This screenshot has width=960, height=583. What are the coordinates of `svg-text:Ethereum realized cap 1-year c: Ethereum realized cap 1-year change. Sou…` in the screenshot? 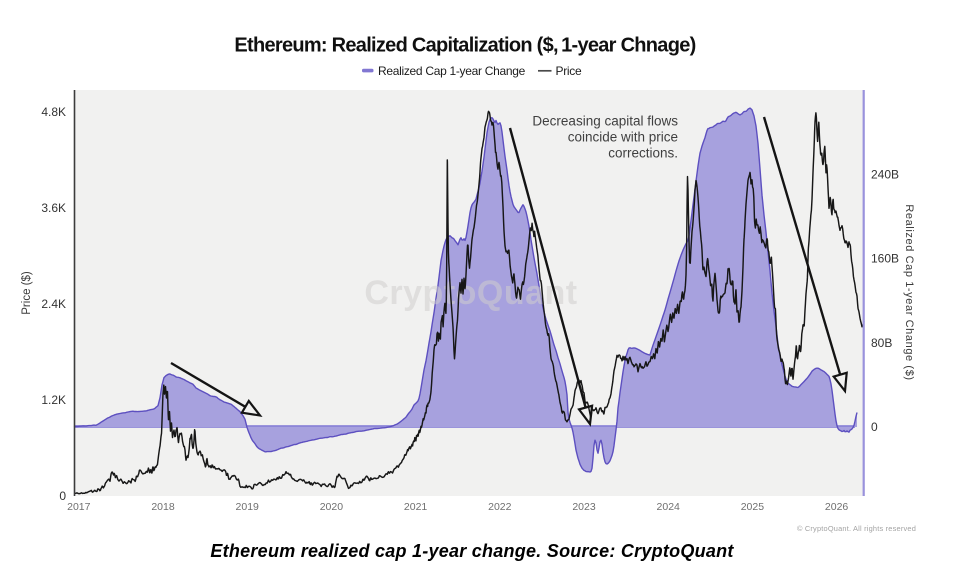 It's located at (472, 551).